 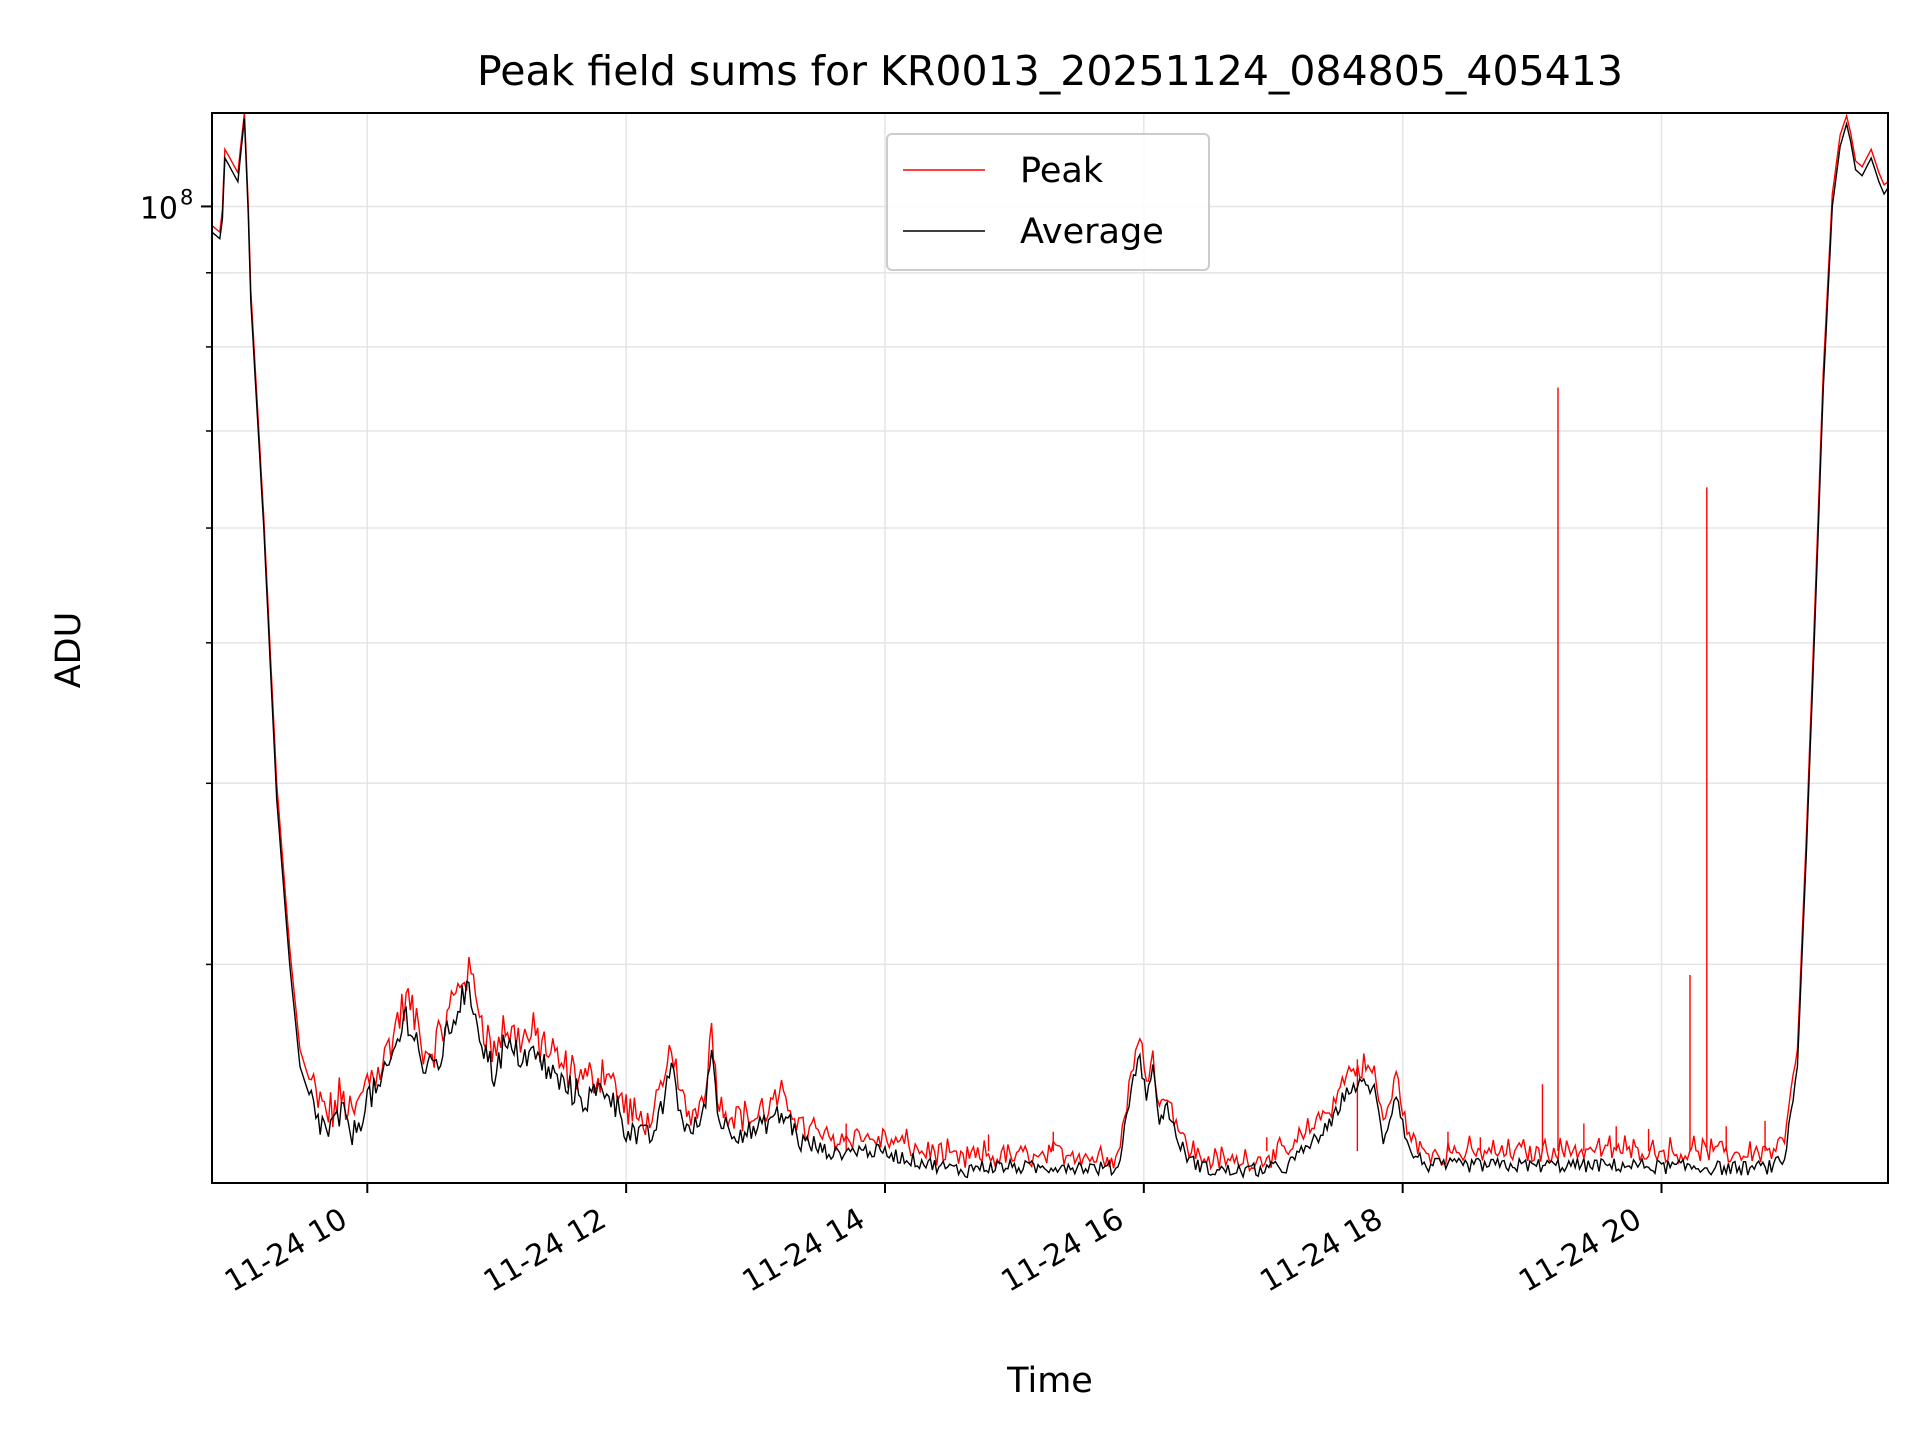 What do you see at coordinates (1062, 171) in the screenshot?
I see `legend-peak-label: Peak` at bounding box center [1062, 171].